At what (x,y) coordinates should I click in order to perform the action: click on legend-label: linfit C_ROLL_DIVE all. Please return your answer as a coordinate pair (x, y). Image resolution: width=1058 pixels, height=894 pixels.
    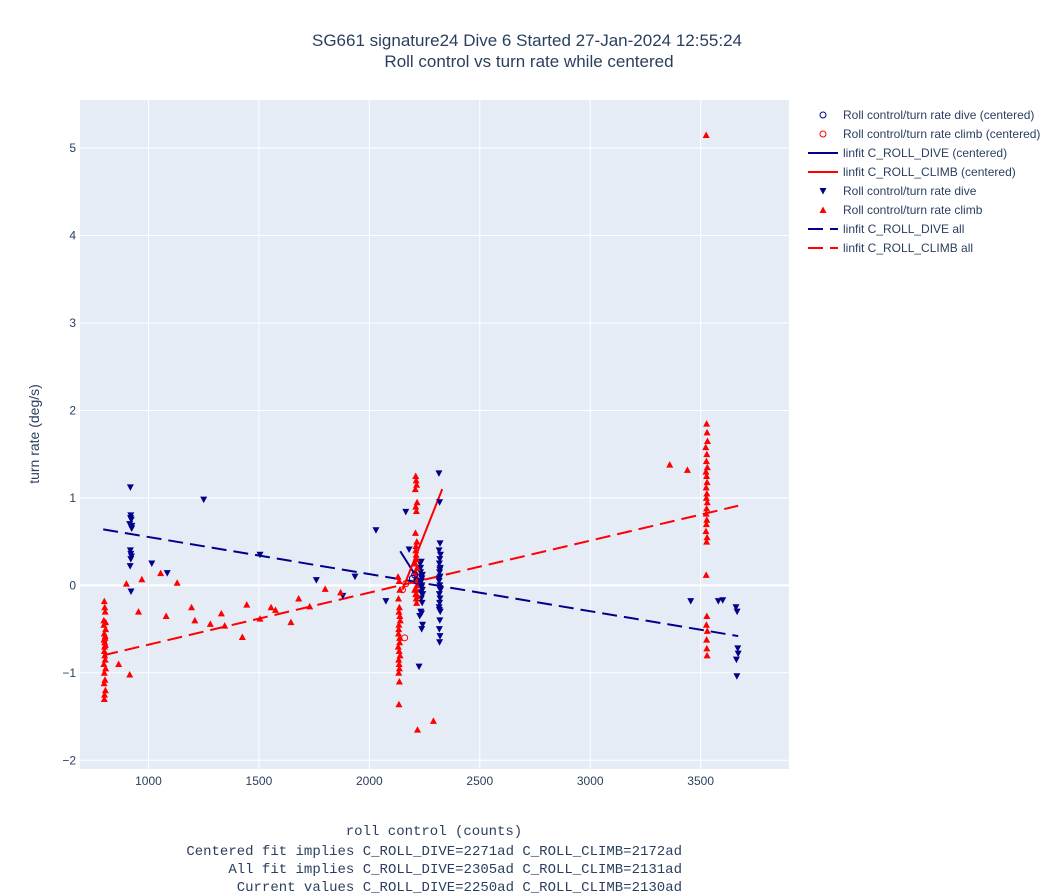
    Looking at the image, I should click on (903, 229).